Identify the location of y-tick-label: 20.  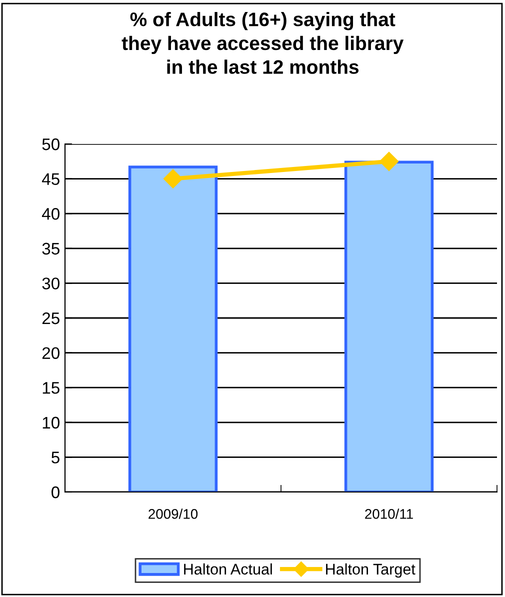
(51, 353).